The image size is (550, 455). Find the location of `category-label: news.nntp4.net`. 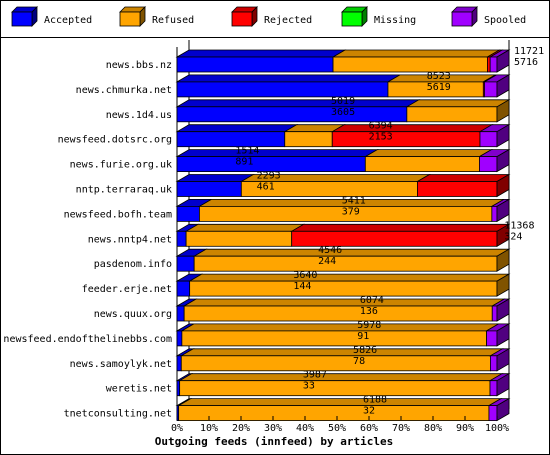

category-label: news.nntp4.net is located at coordinates (130, 239).